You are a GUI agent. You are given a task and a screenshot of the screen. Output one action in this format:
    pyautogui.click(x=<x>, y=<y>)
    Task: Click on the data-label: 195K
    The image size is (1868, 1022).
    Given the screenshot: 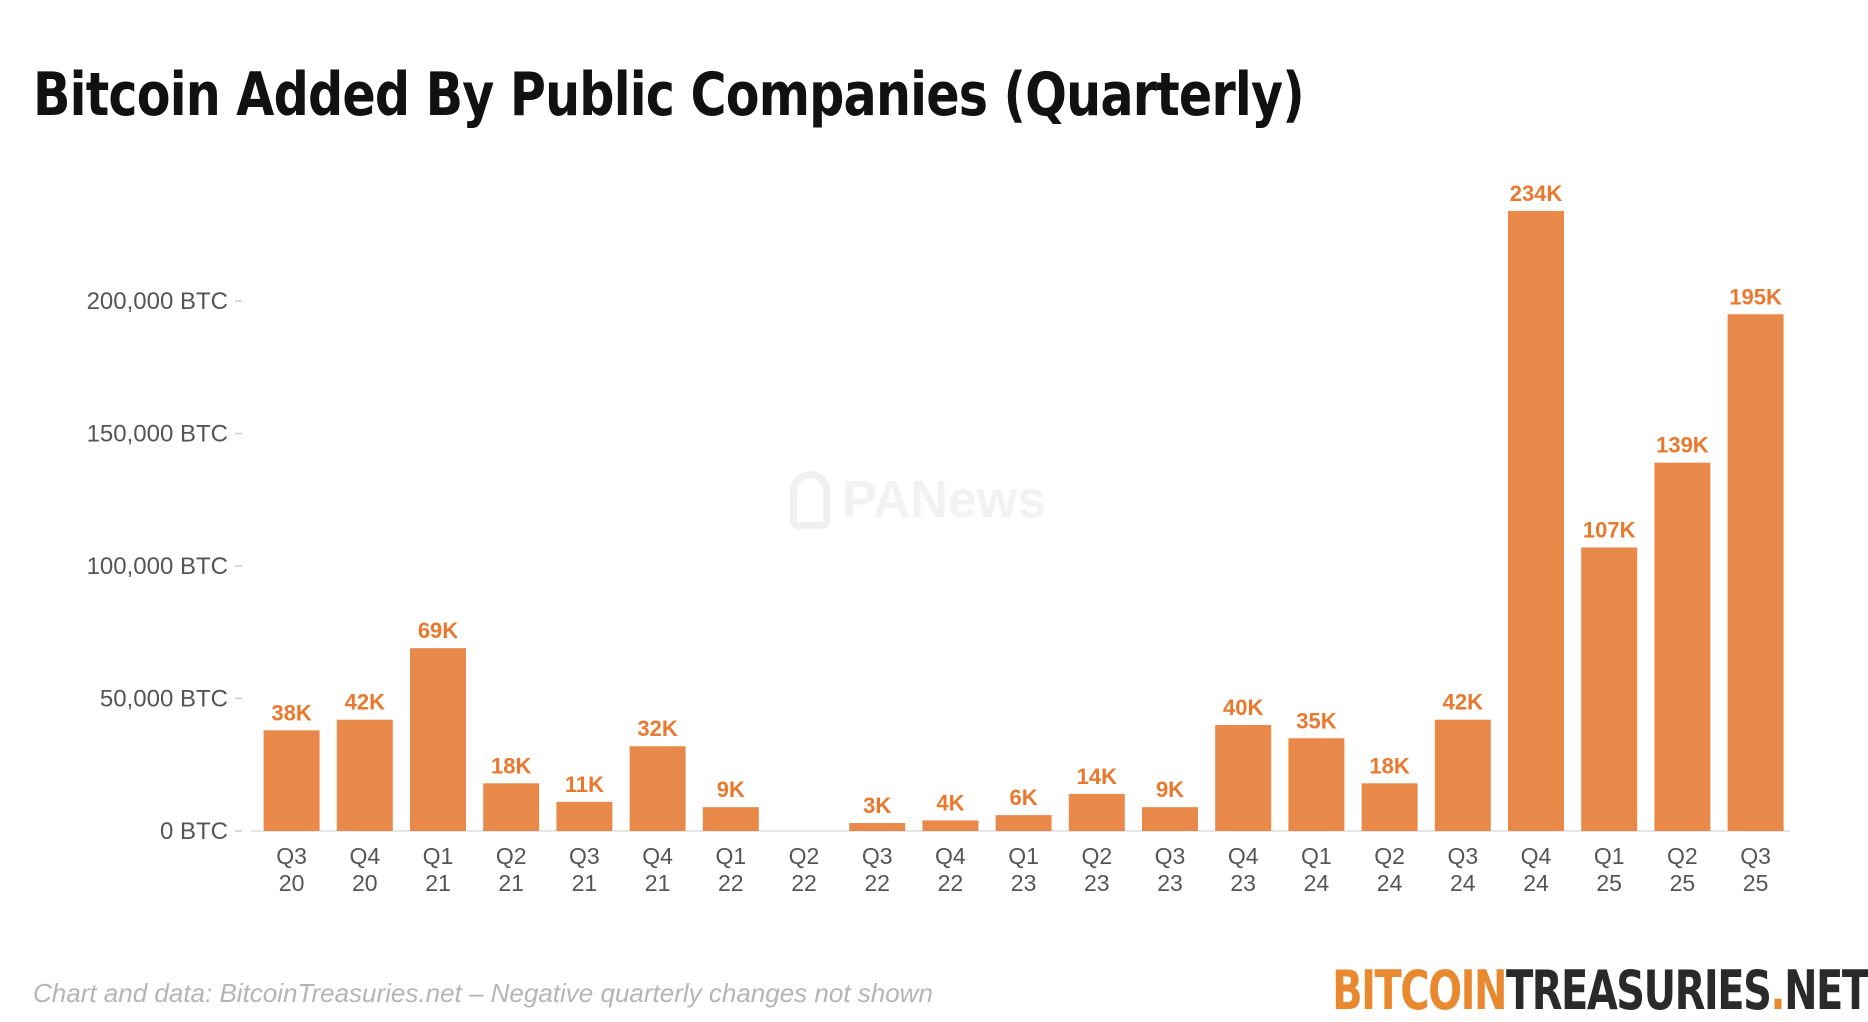 What is the action you would take?
    pyautogui.click(x=1755, y=296)
    